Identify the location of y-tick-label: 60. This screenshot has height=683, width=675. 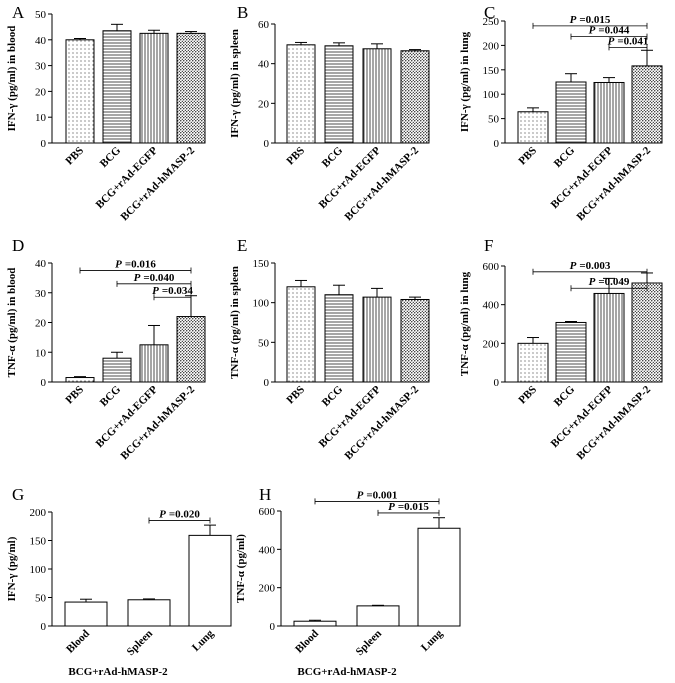
(264, 25).